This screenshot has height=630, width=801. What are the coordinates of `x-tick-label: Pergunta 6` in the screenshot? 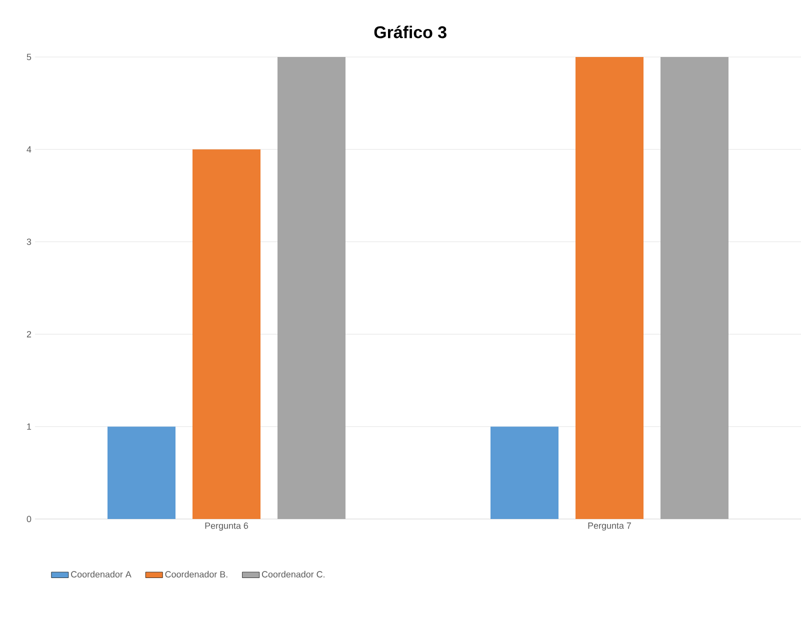 It's located at (226, 526).